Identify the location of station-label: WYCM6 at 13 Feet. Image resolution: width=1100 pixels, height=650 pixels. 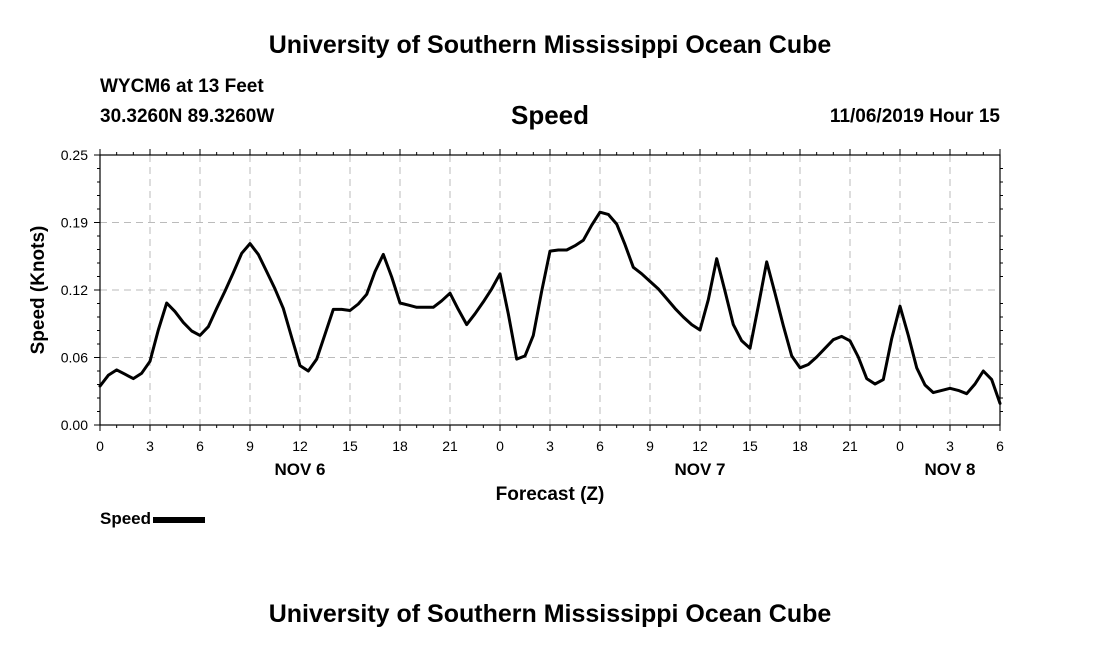
(182, 86).